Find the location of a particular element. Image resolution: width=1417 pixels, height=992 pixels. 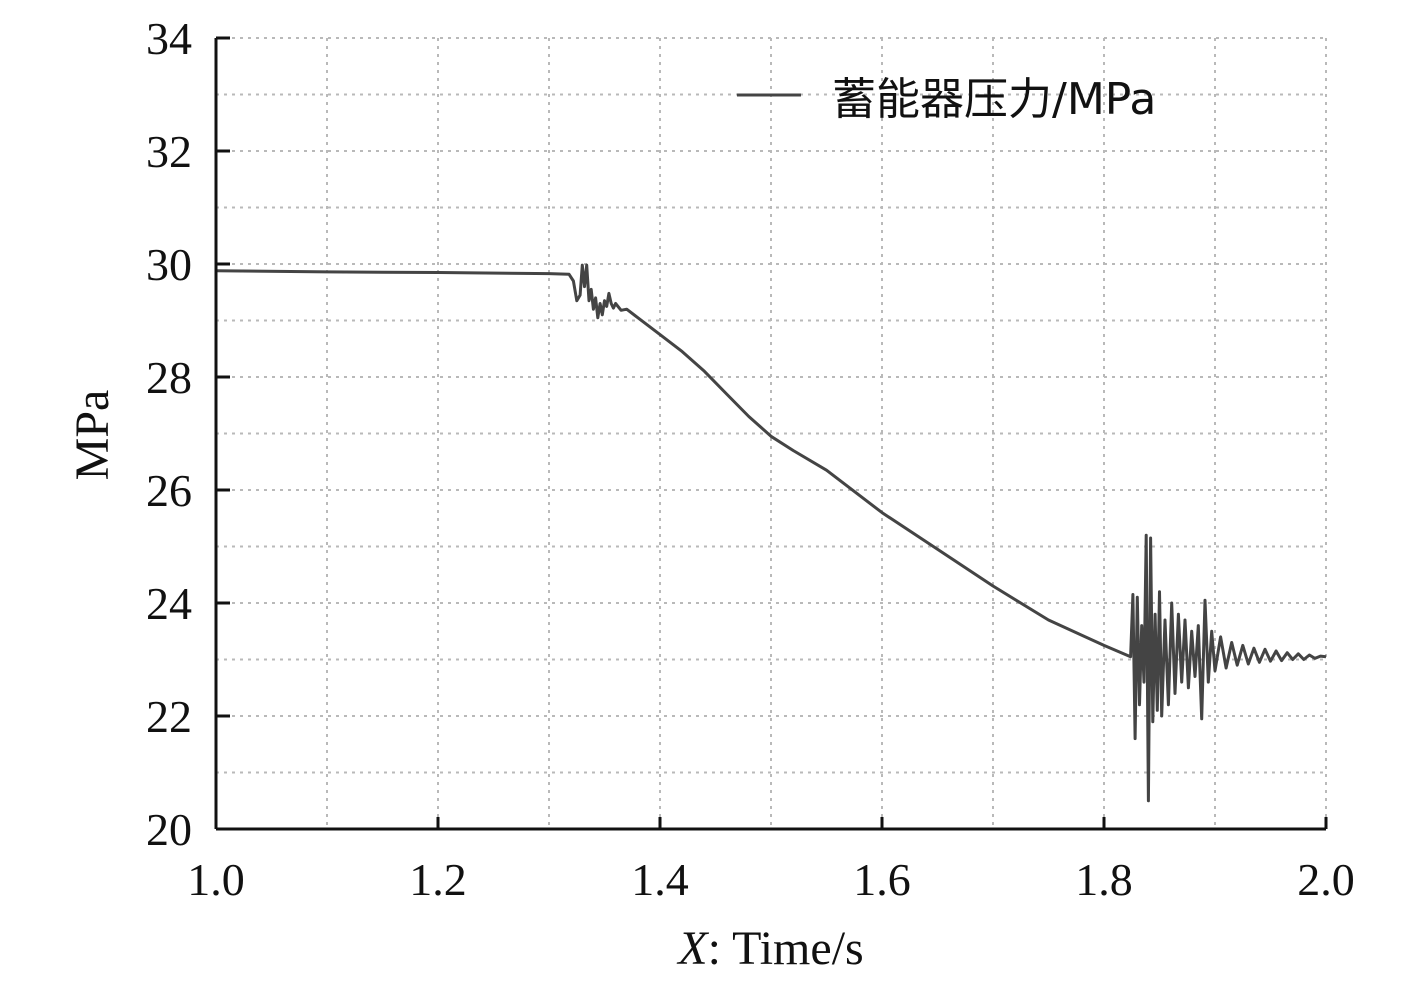

y-axis-ticks: 20 22 24 26 28 30 32 34 is located at coordinates (188, 434).